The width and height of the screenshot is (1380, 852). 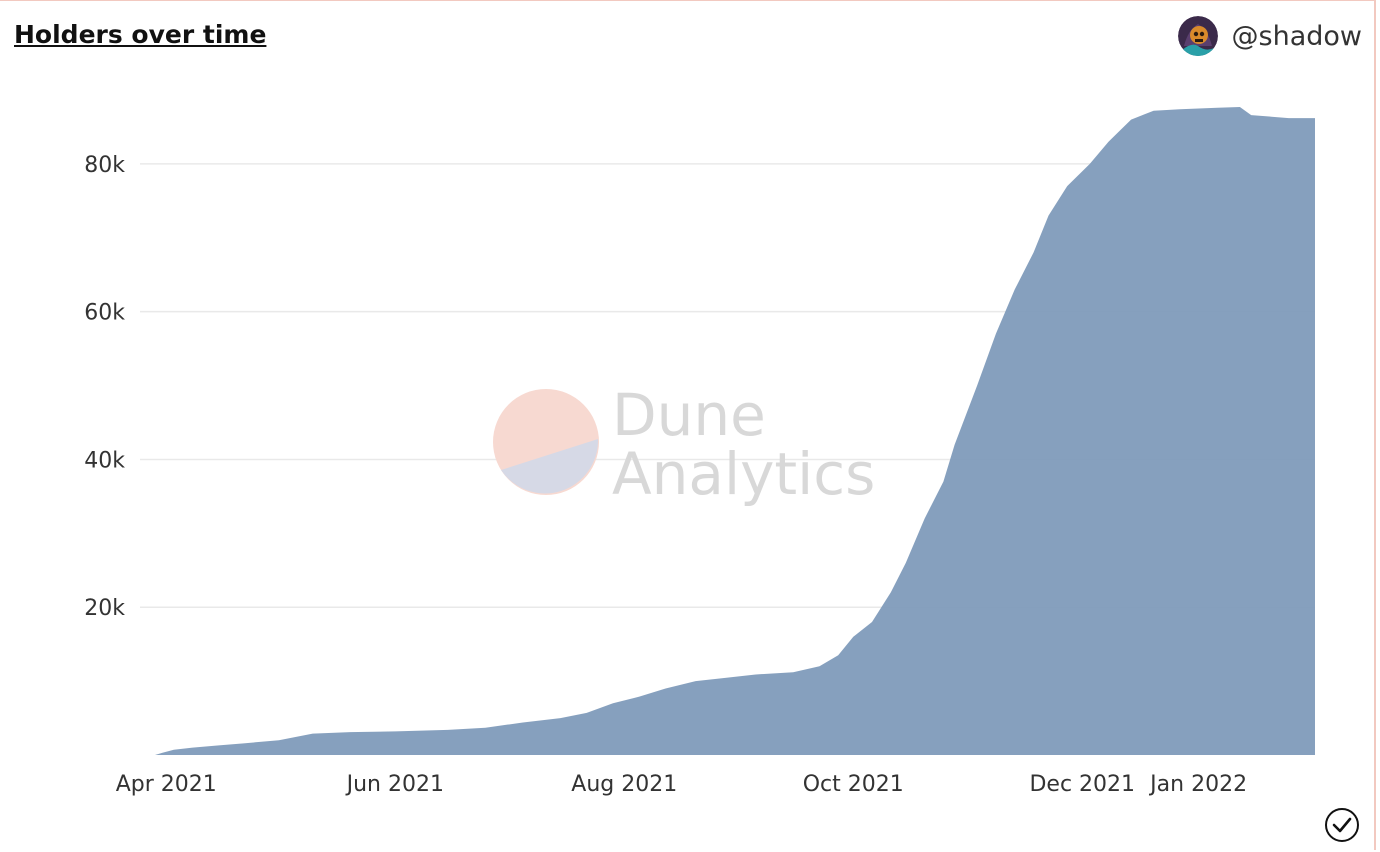 What do you see at coordinates (1197, 784) in the screenshot?
I see `x-tick-label: Jan 2022` at bounding box center [1197, 784].